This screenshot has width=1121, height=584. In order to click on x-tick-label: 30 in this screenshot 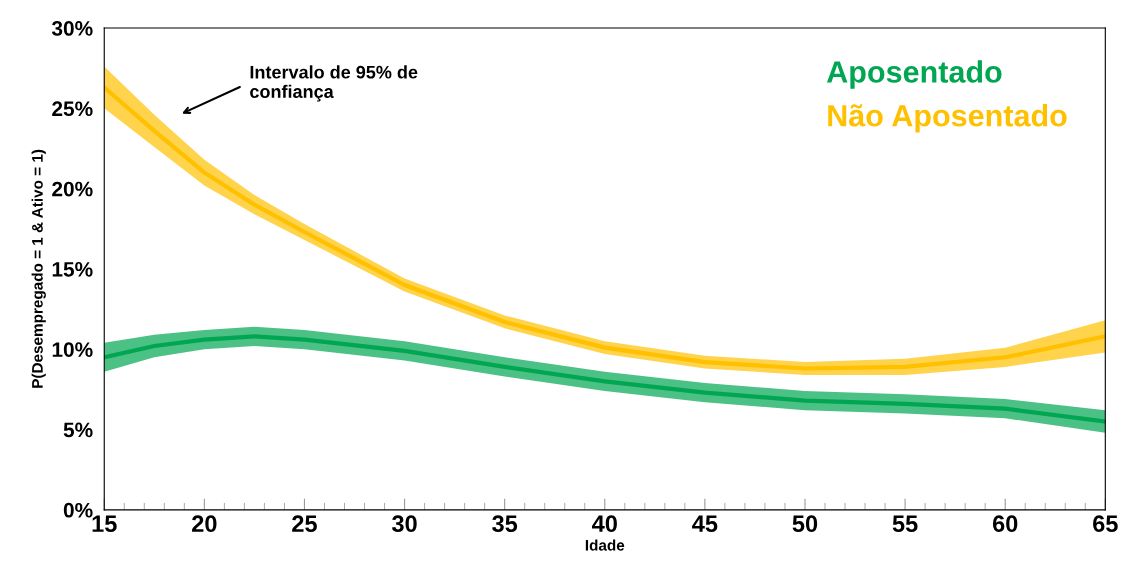, I will do `click(404, 524)`.